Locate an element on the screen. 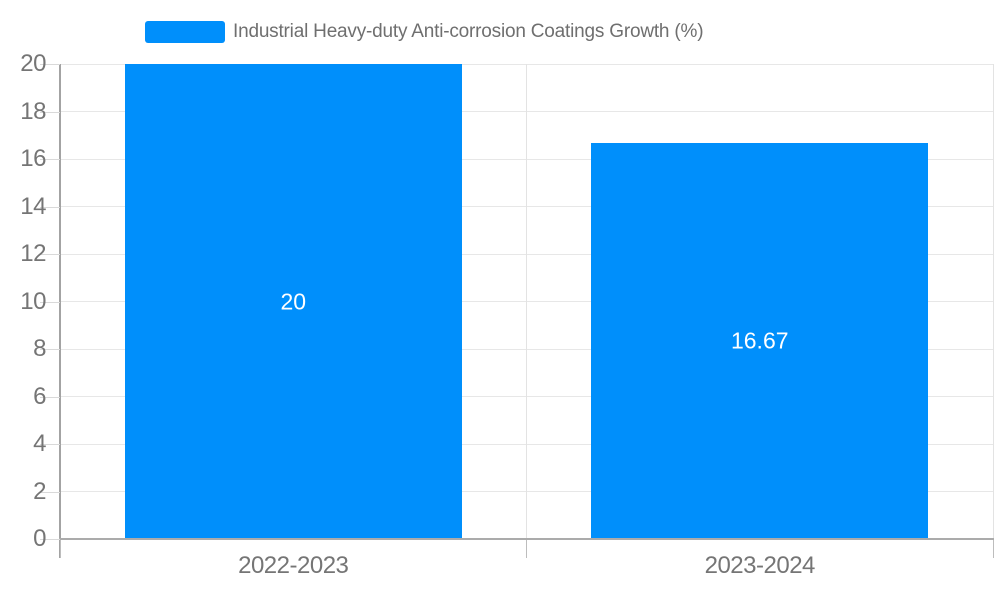 This screenshot has height=600, width=1000. legend-swatch is located at coordinates (185, 32).